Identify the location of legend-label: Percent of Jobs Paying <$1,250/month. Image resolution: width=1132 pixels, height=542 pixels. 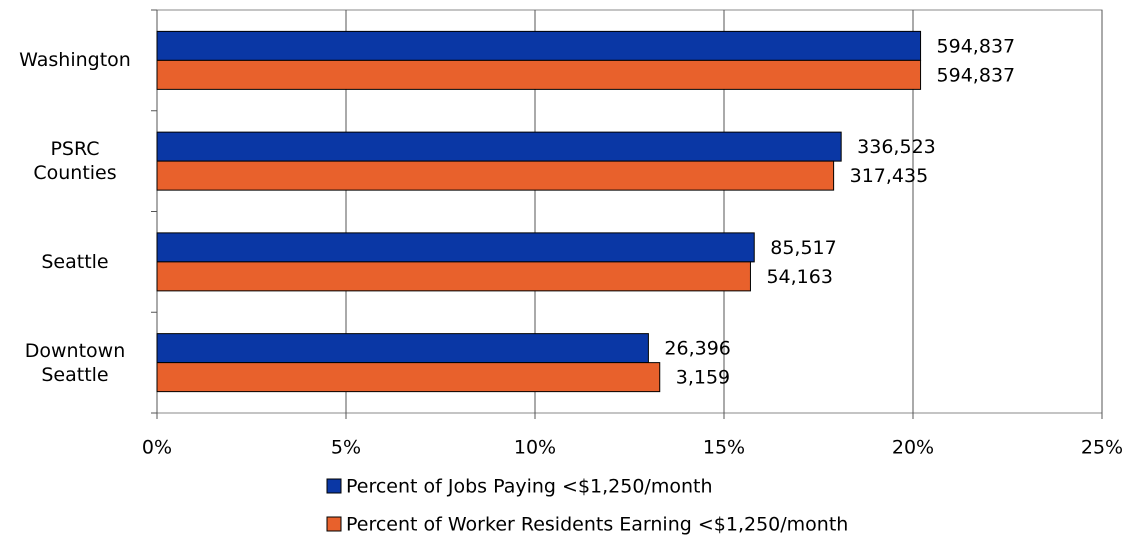
(529, 487).